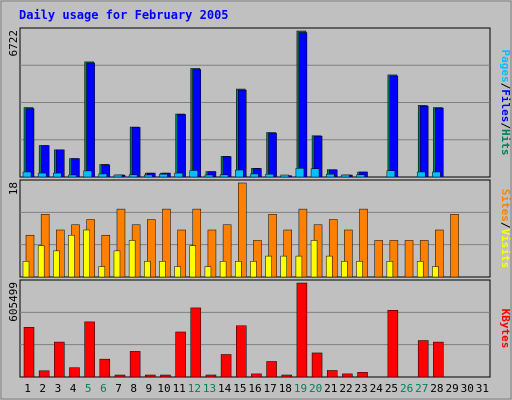 The height and width of the screenshot is (400, 512). Describe the element at coordinates (73, 388) in the screenshot. I see `x-tick-label: 4` at that location.